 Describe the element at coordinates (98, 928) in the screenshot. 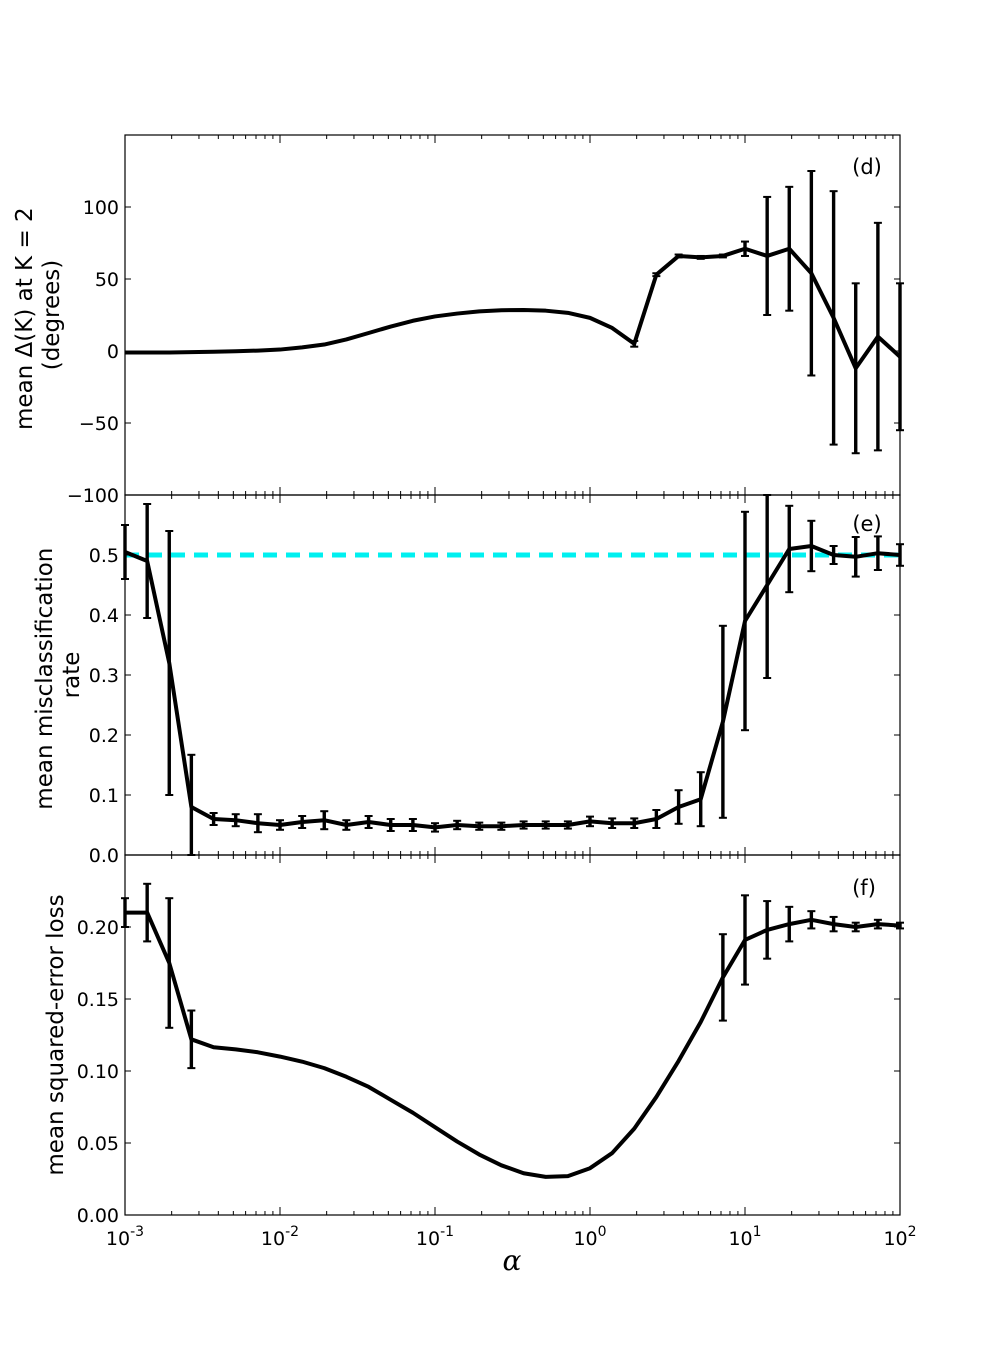

I see `panel-f-ytick-label: 0.20` at that location.